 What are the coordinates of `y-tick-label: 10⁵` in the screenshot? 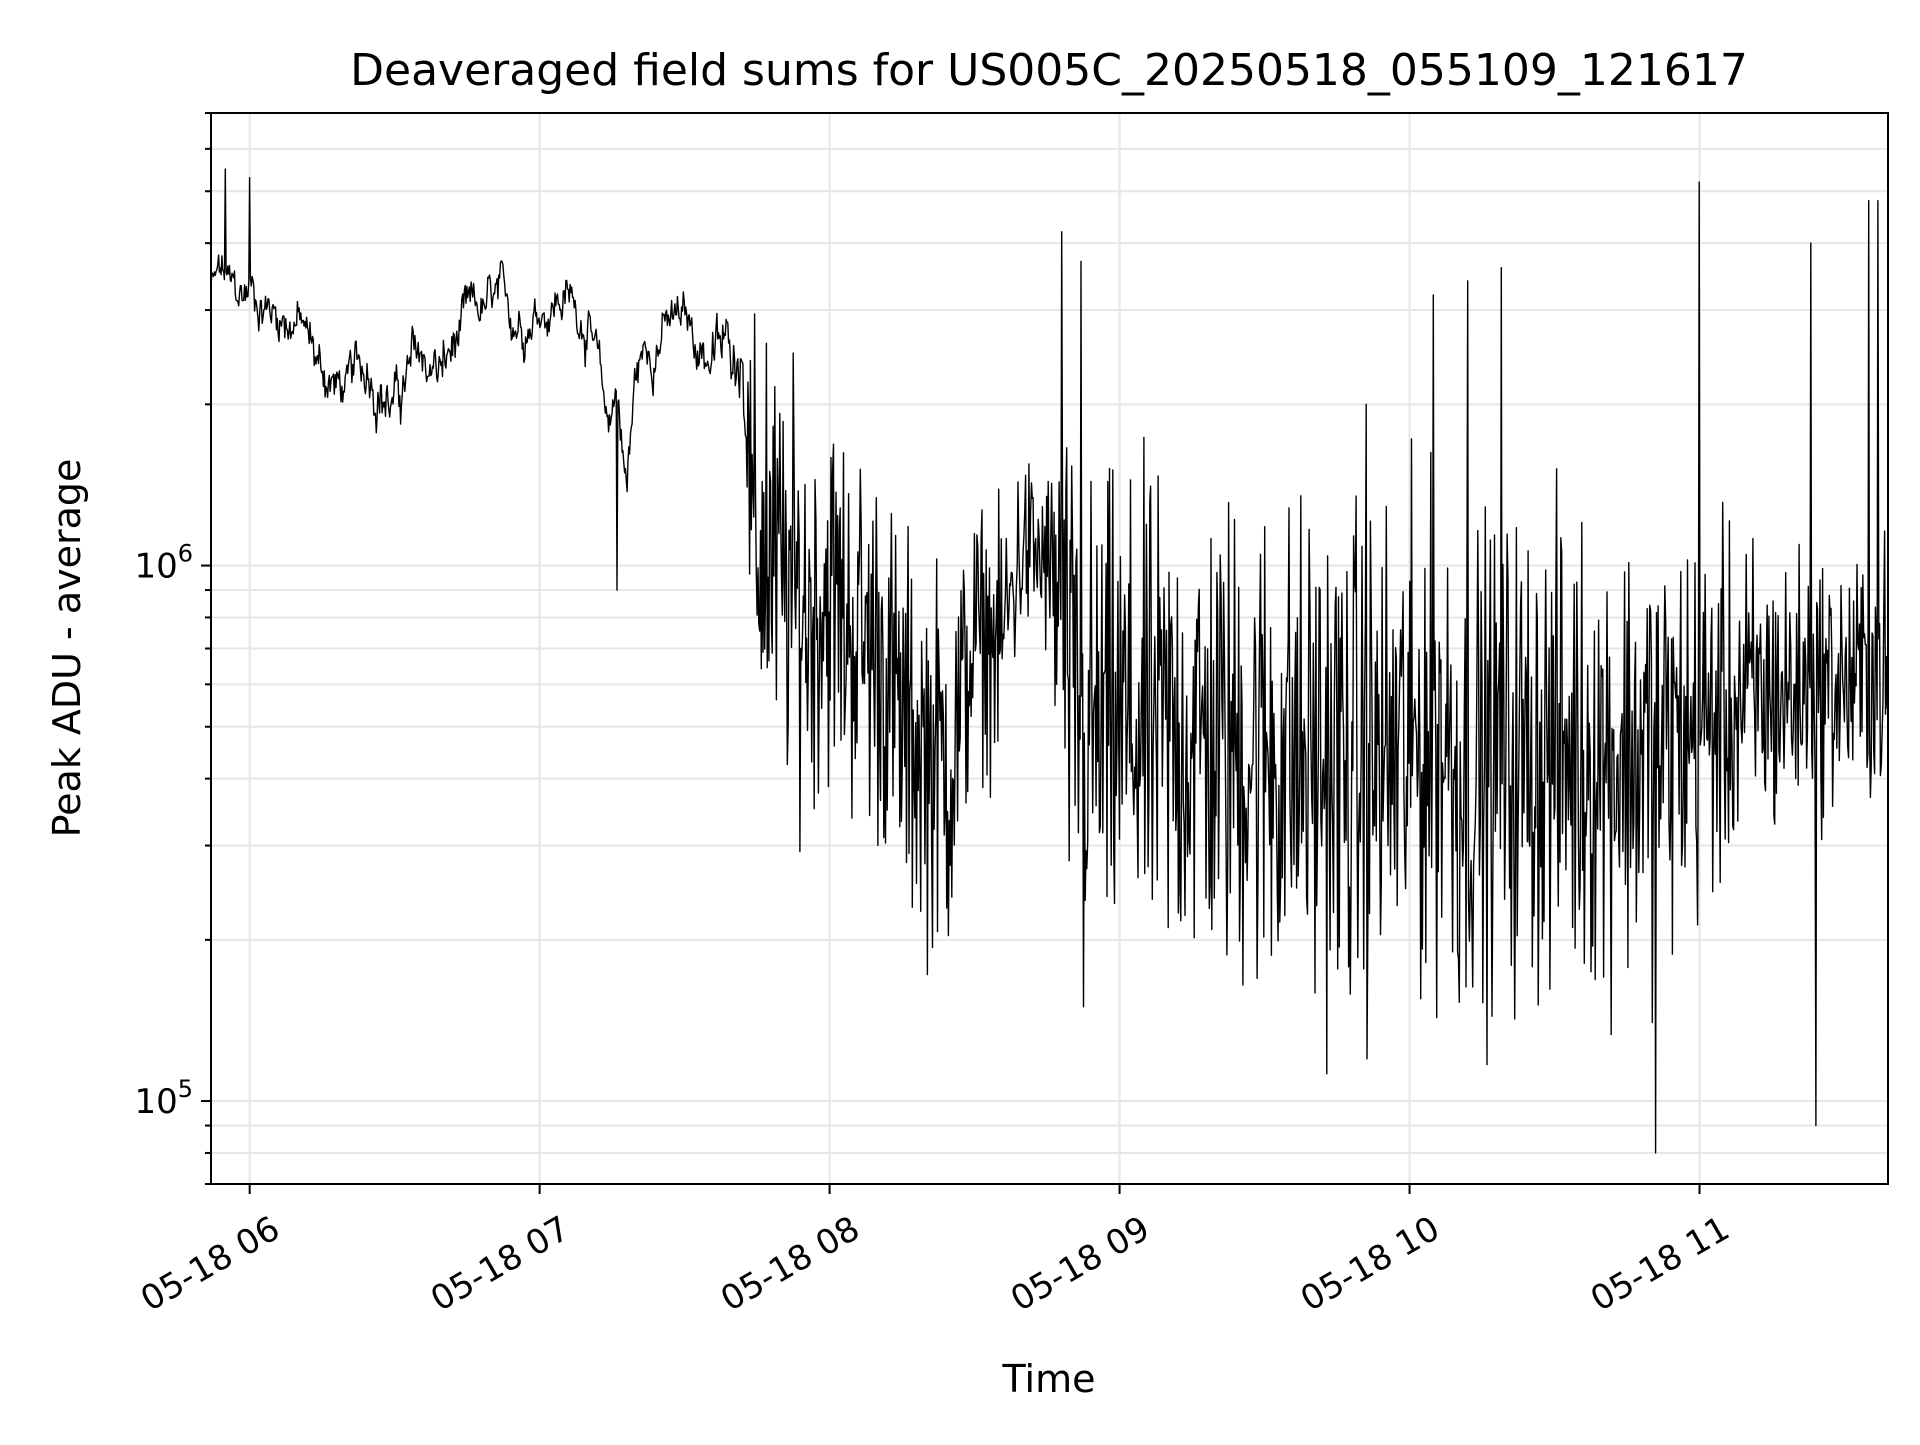 It's located at (163, 1098).